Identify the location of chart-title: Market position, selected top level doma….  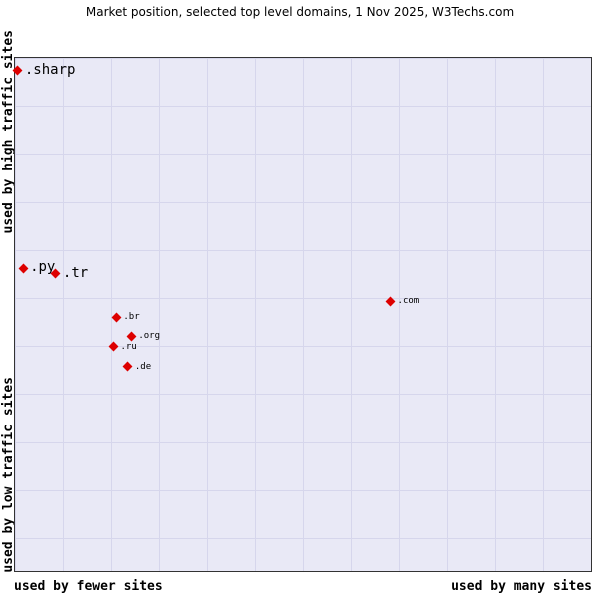
(300, 12).